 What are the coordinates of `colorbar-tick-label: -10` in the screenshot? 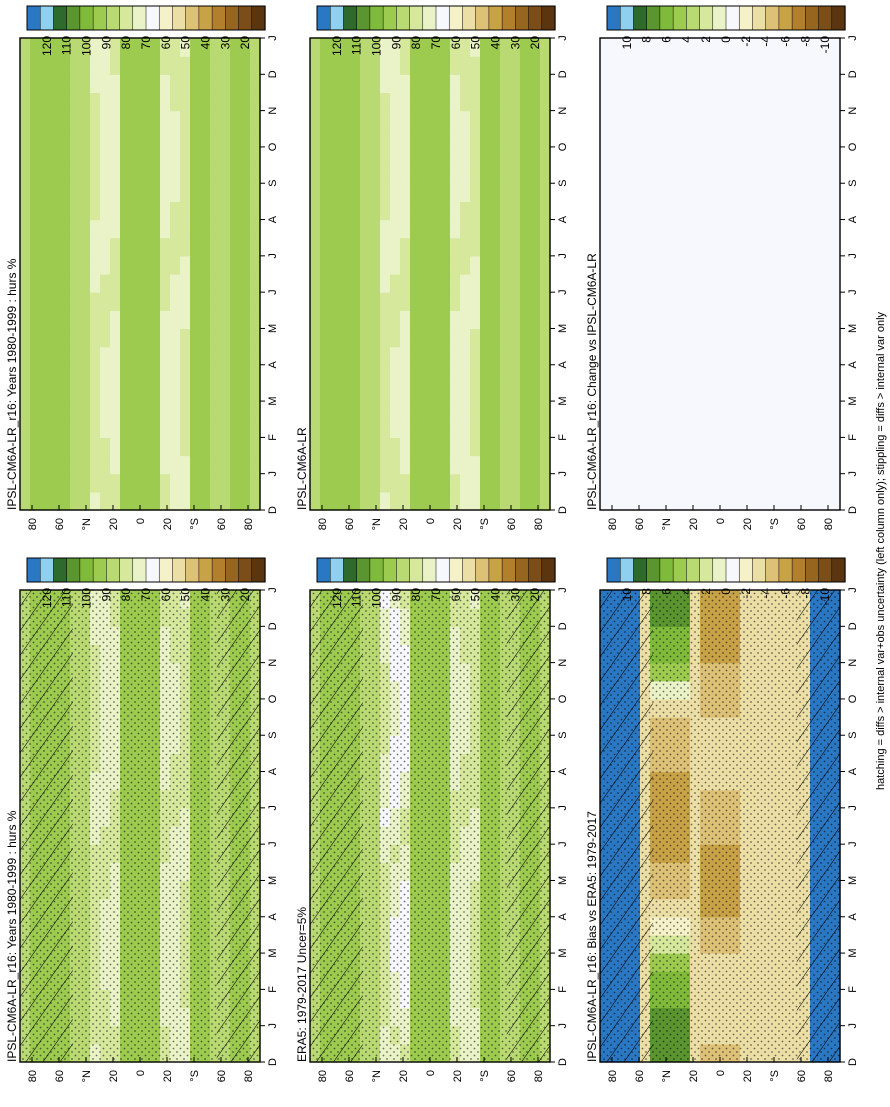 It's located at (825, 45).